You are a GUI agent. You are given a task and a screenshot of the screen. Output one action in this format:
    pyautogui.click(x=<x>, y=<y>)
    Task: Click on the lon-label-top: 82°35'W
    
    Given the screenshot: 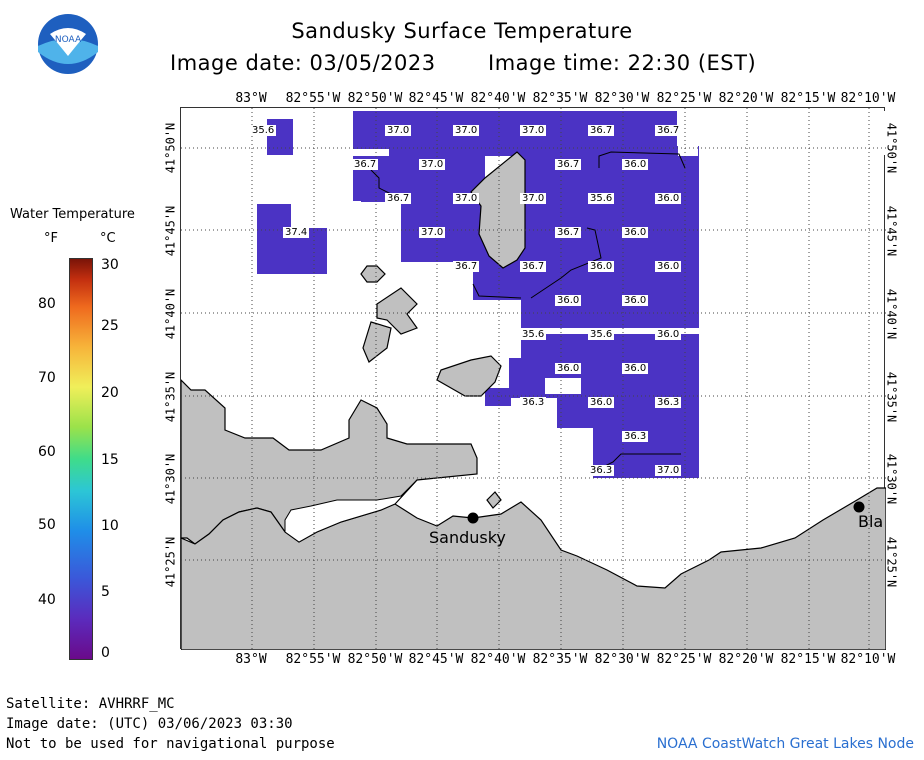 What is the action you would take?
    pyautogui.click(x=560, y=98)
    